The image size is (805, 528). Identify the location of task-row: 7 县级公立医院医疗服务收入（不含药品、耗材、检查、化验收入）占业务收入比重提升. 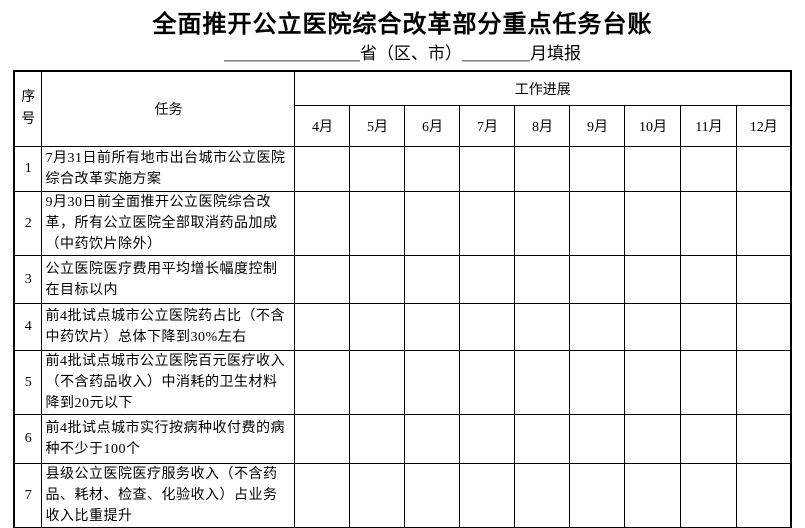
(402, 495).